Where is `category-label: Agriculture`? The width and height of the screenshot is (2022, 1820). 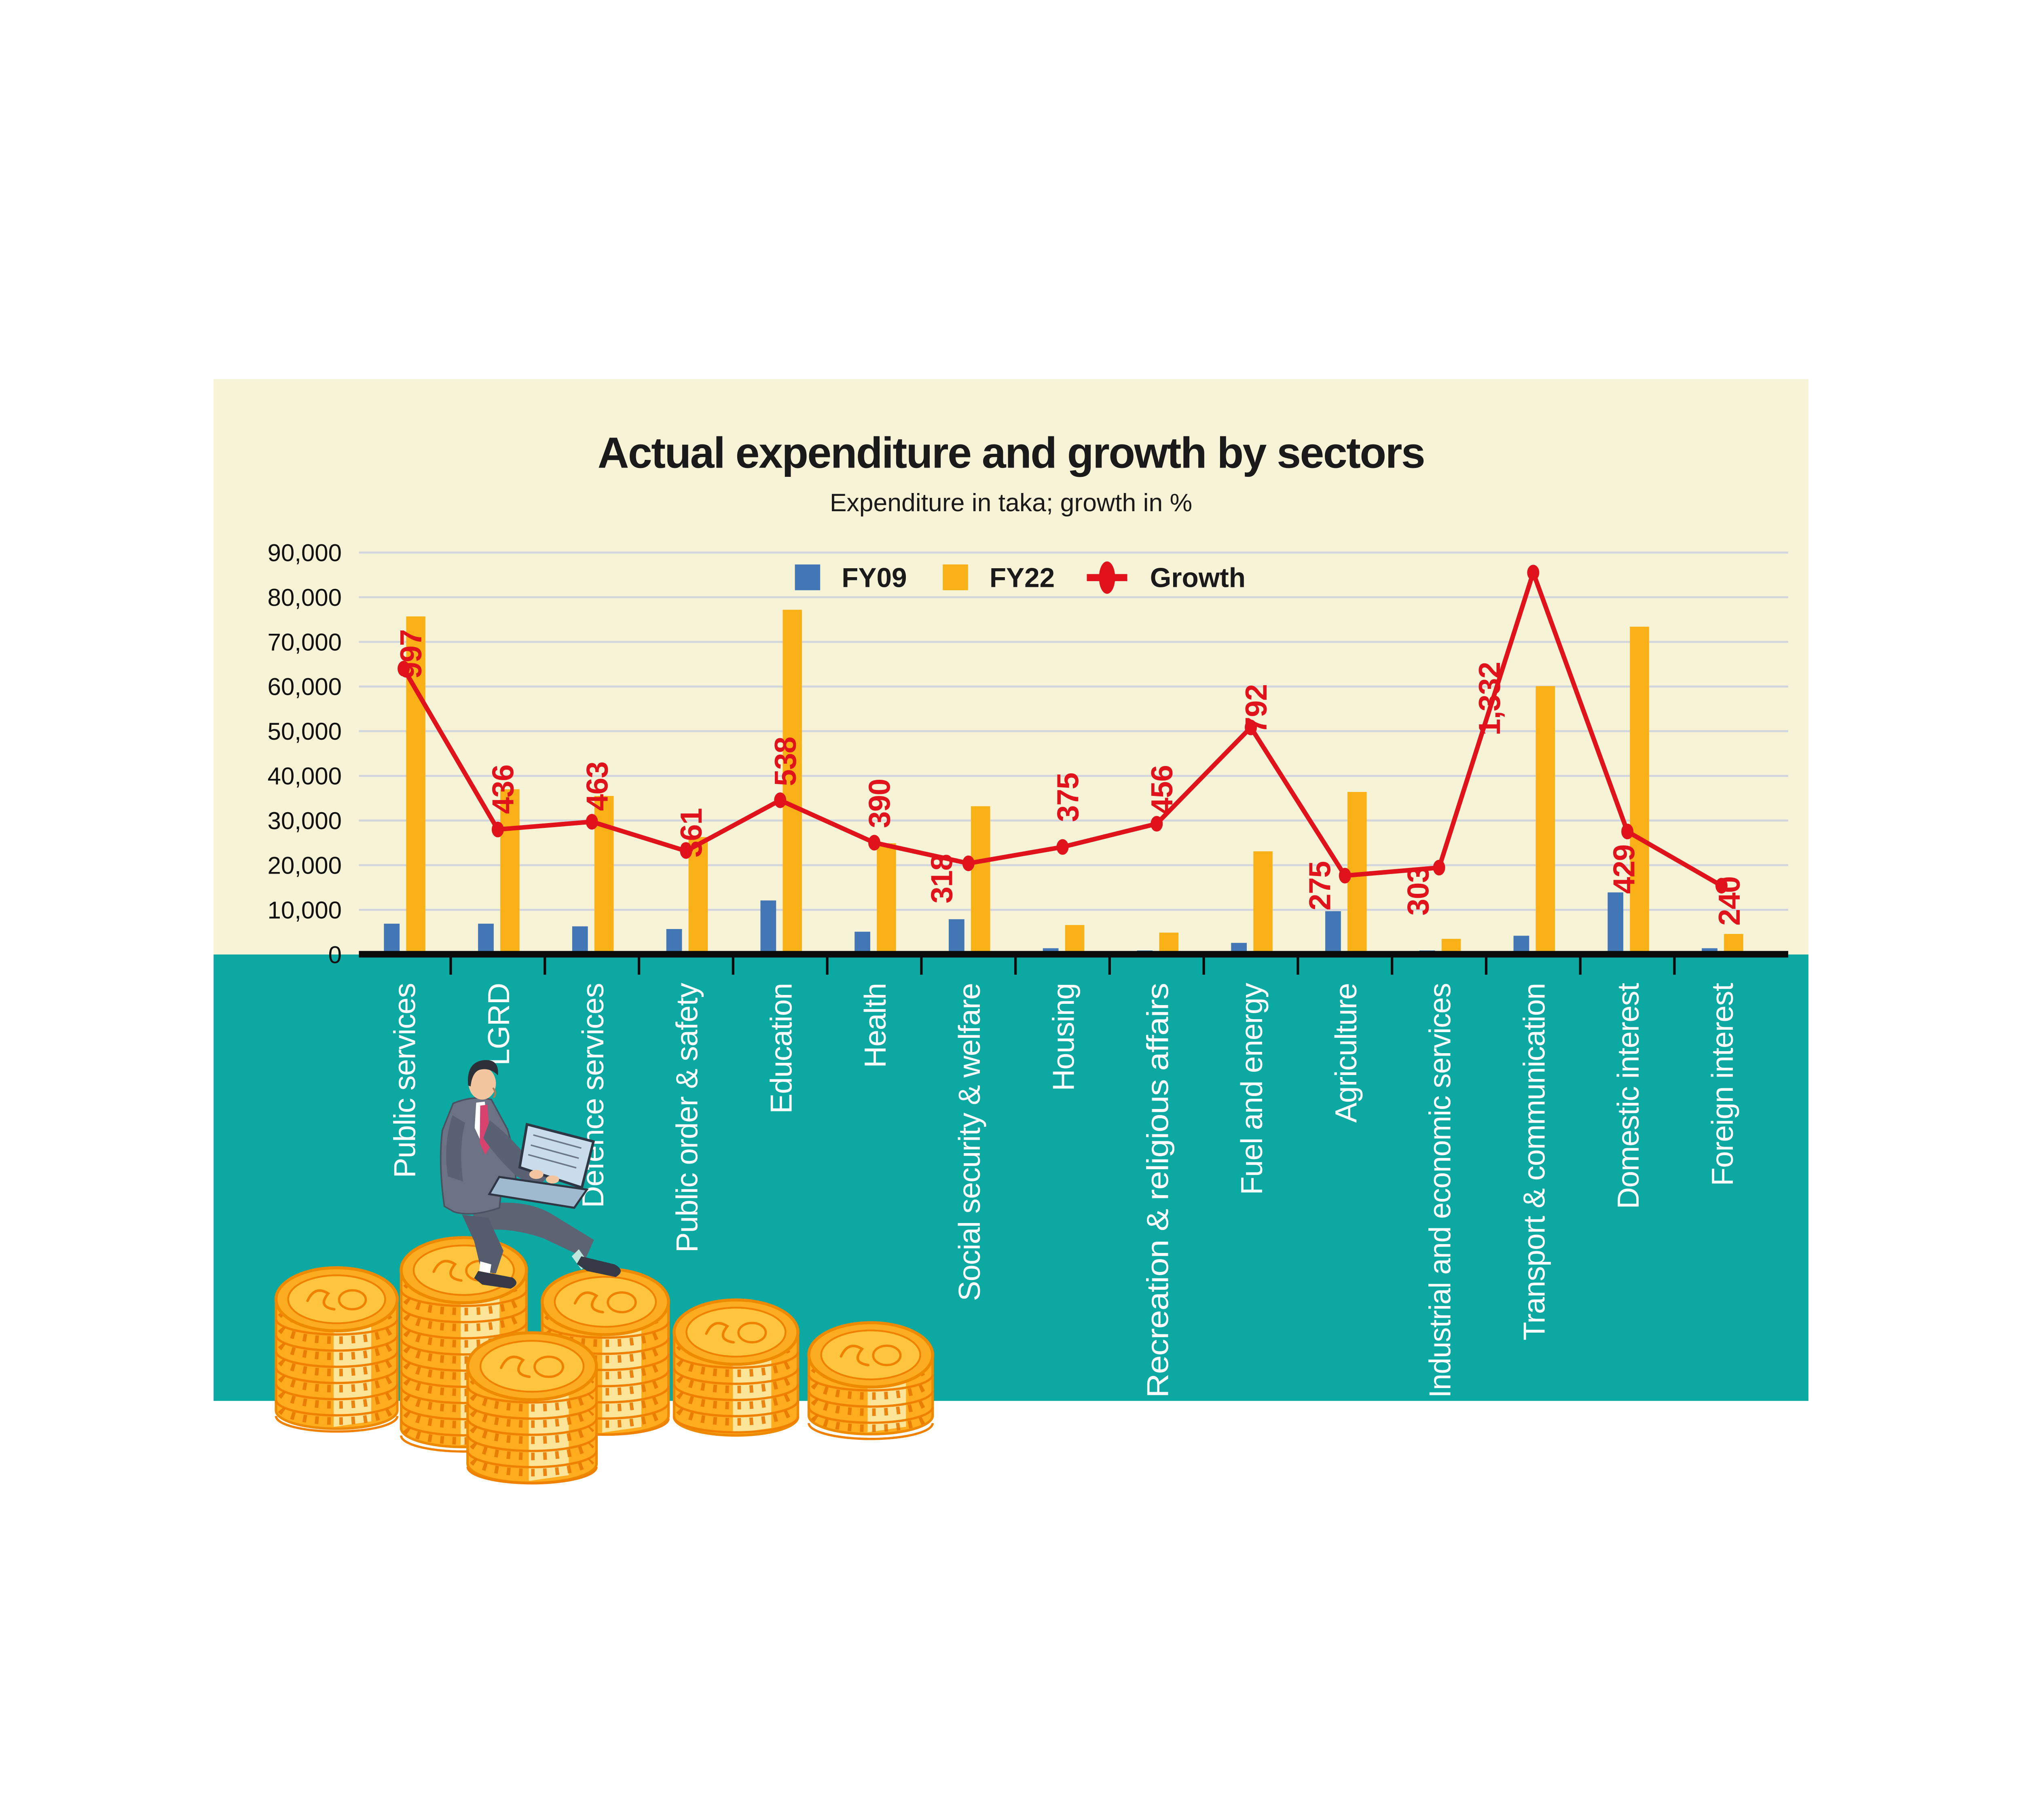
category-label: Agriculture is located at coordinates (1346, 1053).